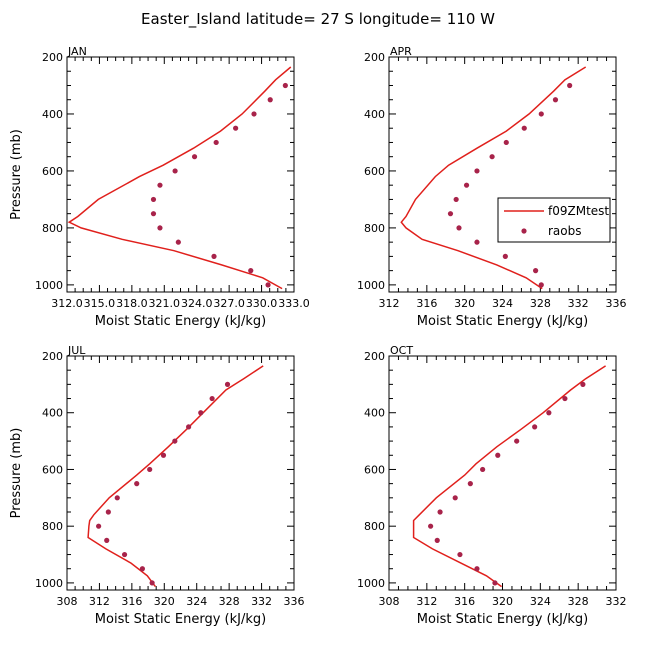 The width and height of the screenshot is (648, 648). I want to click on legend: f09ZMtest raobs, so click(554, 220).